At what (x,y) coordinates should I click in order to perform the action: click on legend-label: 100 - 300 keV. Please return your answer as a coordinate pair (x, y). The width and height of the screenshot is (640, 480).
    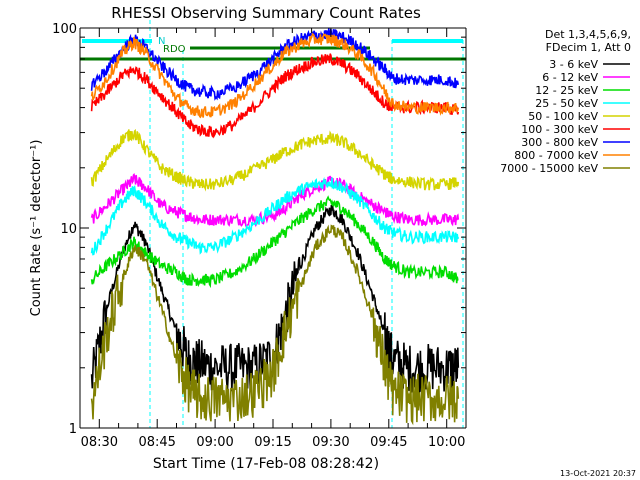
    Looking at the image, I should click on (559, 129).